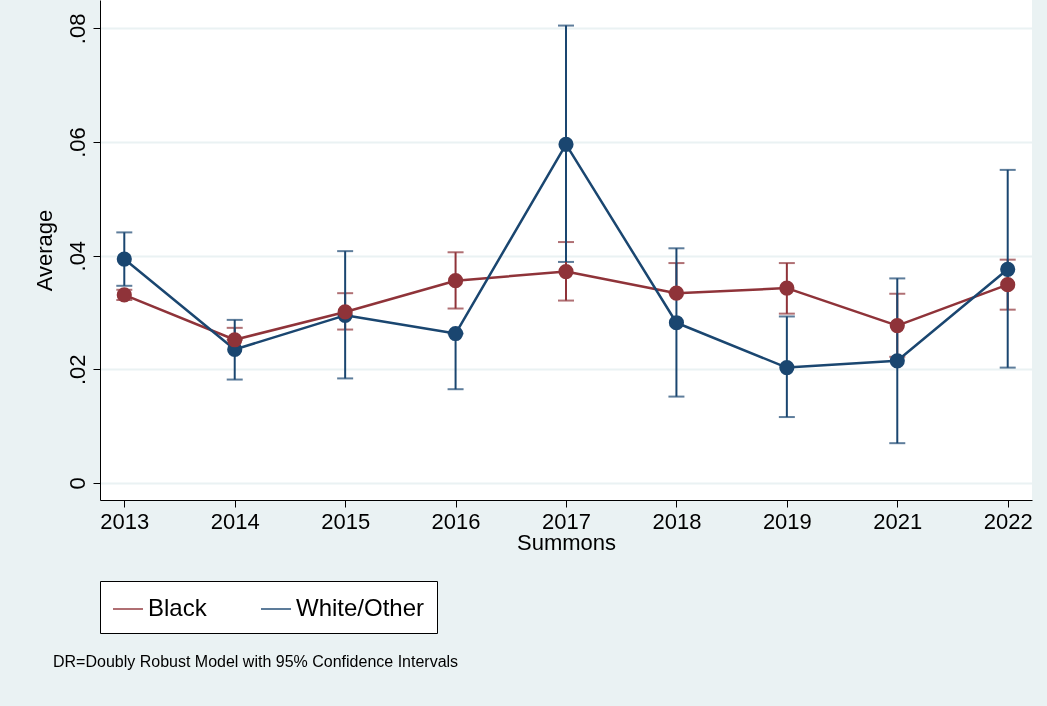 Image resolution: width=1047 pixels, height=706 pixels. What do you see at coordinates (360, 607) in the screenshot?
I see `legend-label: White/Other` at bounding box center [360, 607].